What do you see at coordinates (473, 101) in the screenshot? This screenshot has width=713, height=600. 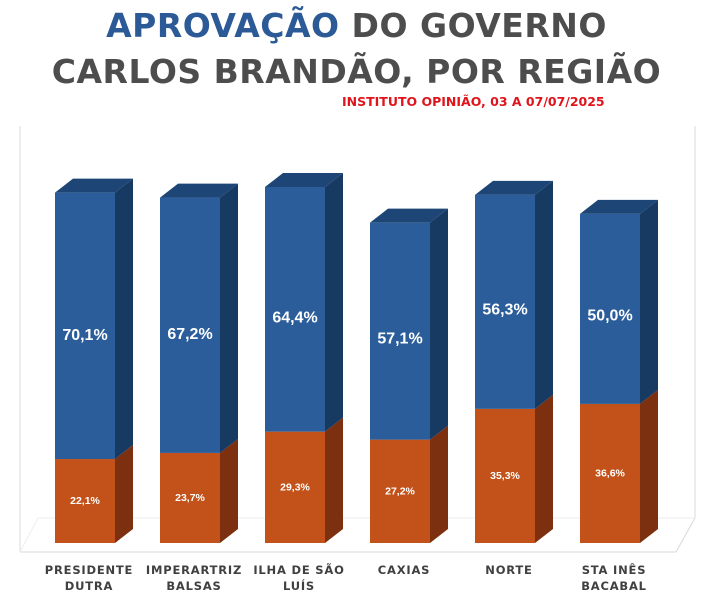 I see `chart-subtitle: INSTITUTO OPINIÃO, 03 A 07/07/2025` at bounding box center [473, 101].